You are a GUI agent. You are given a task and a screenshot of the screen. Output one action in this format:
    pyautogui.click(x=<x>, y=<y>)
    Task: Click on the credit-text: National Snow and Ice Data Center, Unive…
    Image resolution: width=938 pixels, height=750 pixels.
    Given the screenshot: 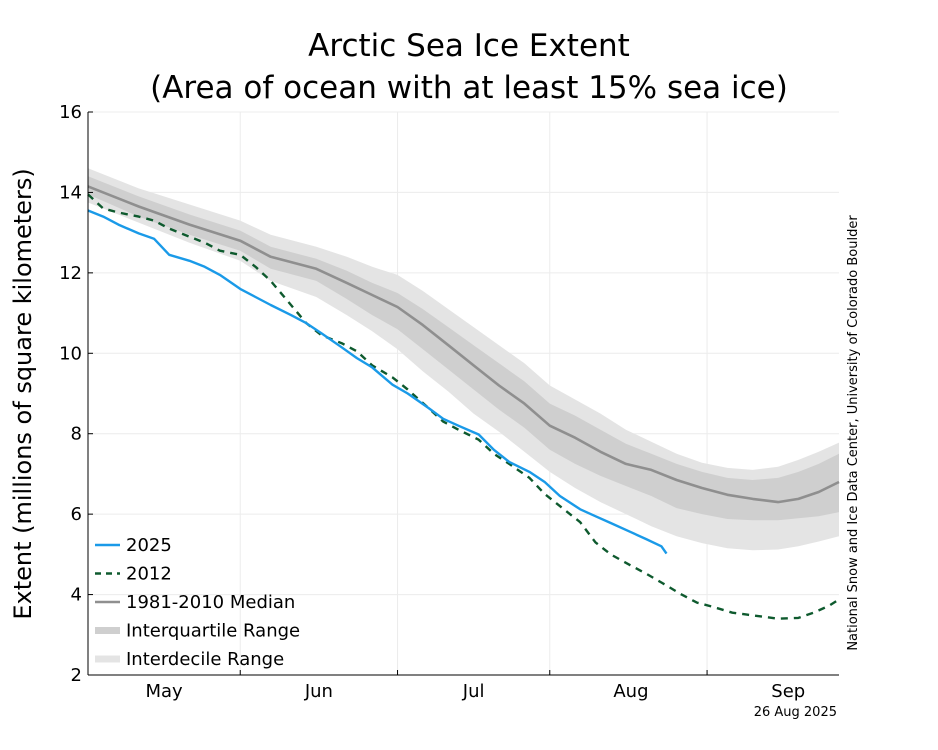 What is the action you would take?
    pyautogui.click(x=853, y=433)
    